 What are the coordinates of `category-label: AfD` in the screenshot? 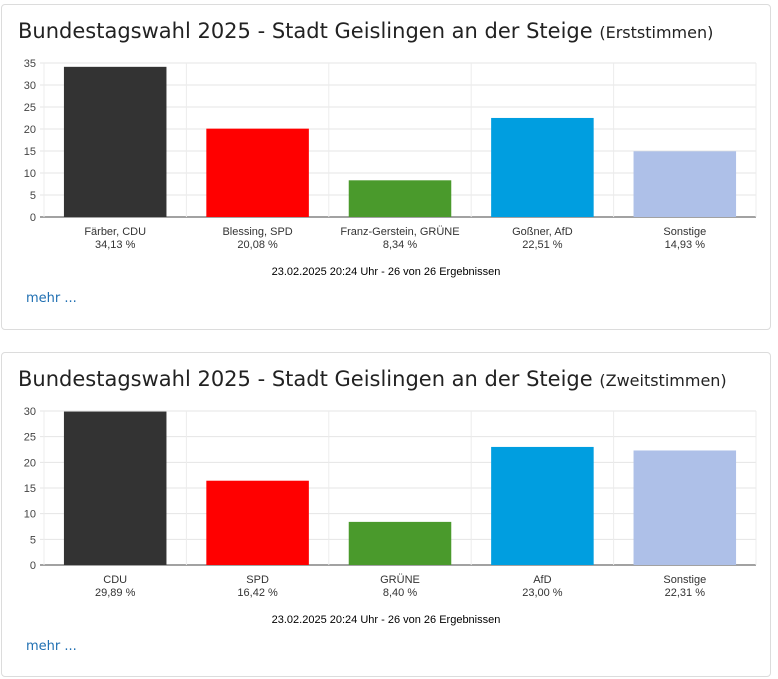 It's located at (542, 580).